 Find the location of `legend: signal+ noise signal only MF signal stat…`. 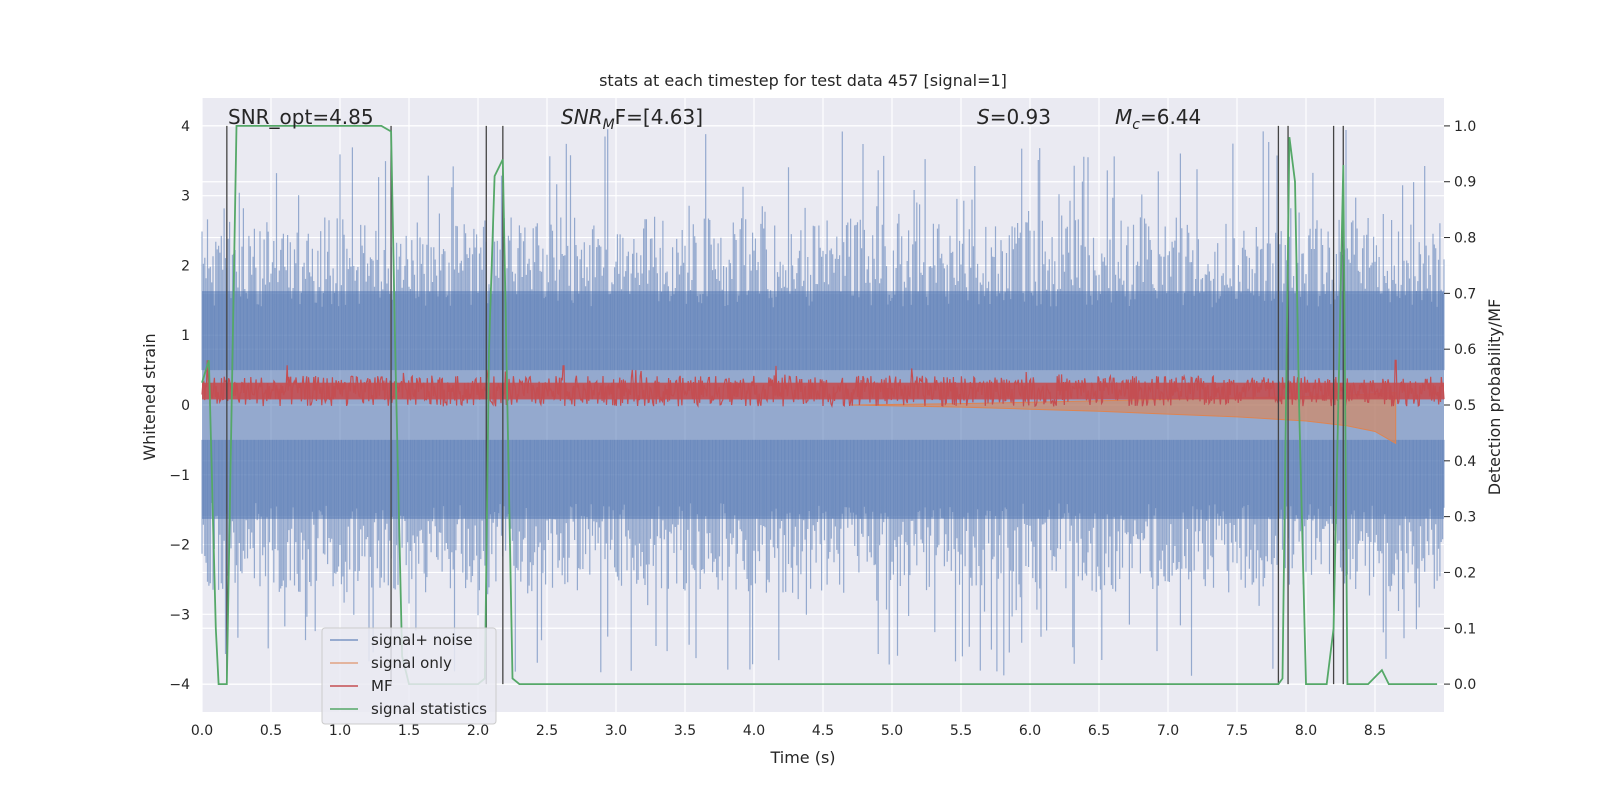

legend: signal+ noise signal only MF signal stat… is located at coordinates (409, 676).